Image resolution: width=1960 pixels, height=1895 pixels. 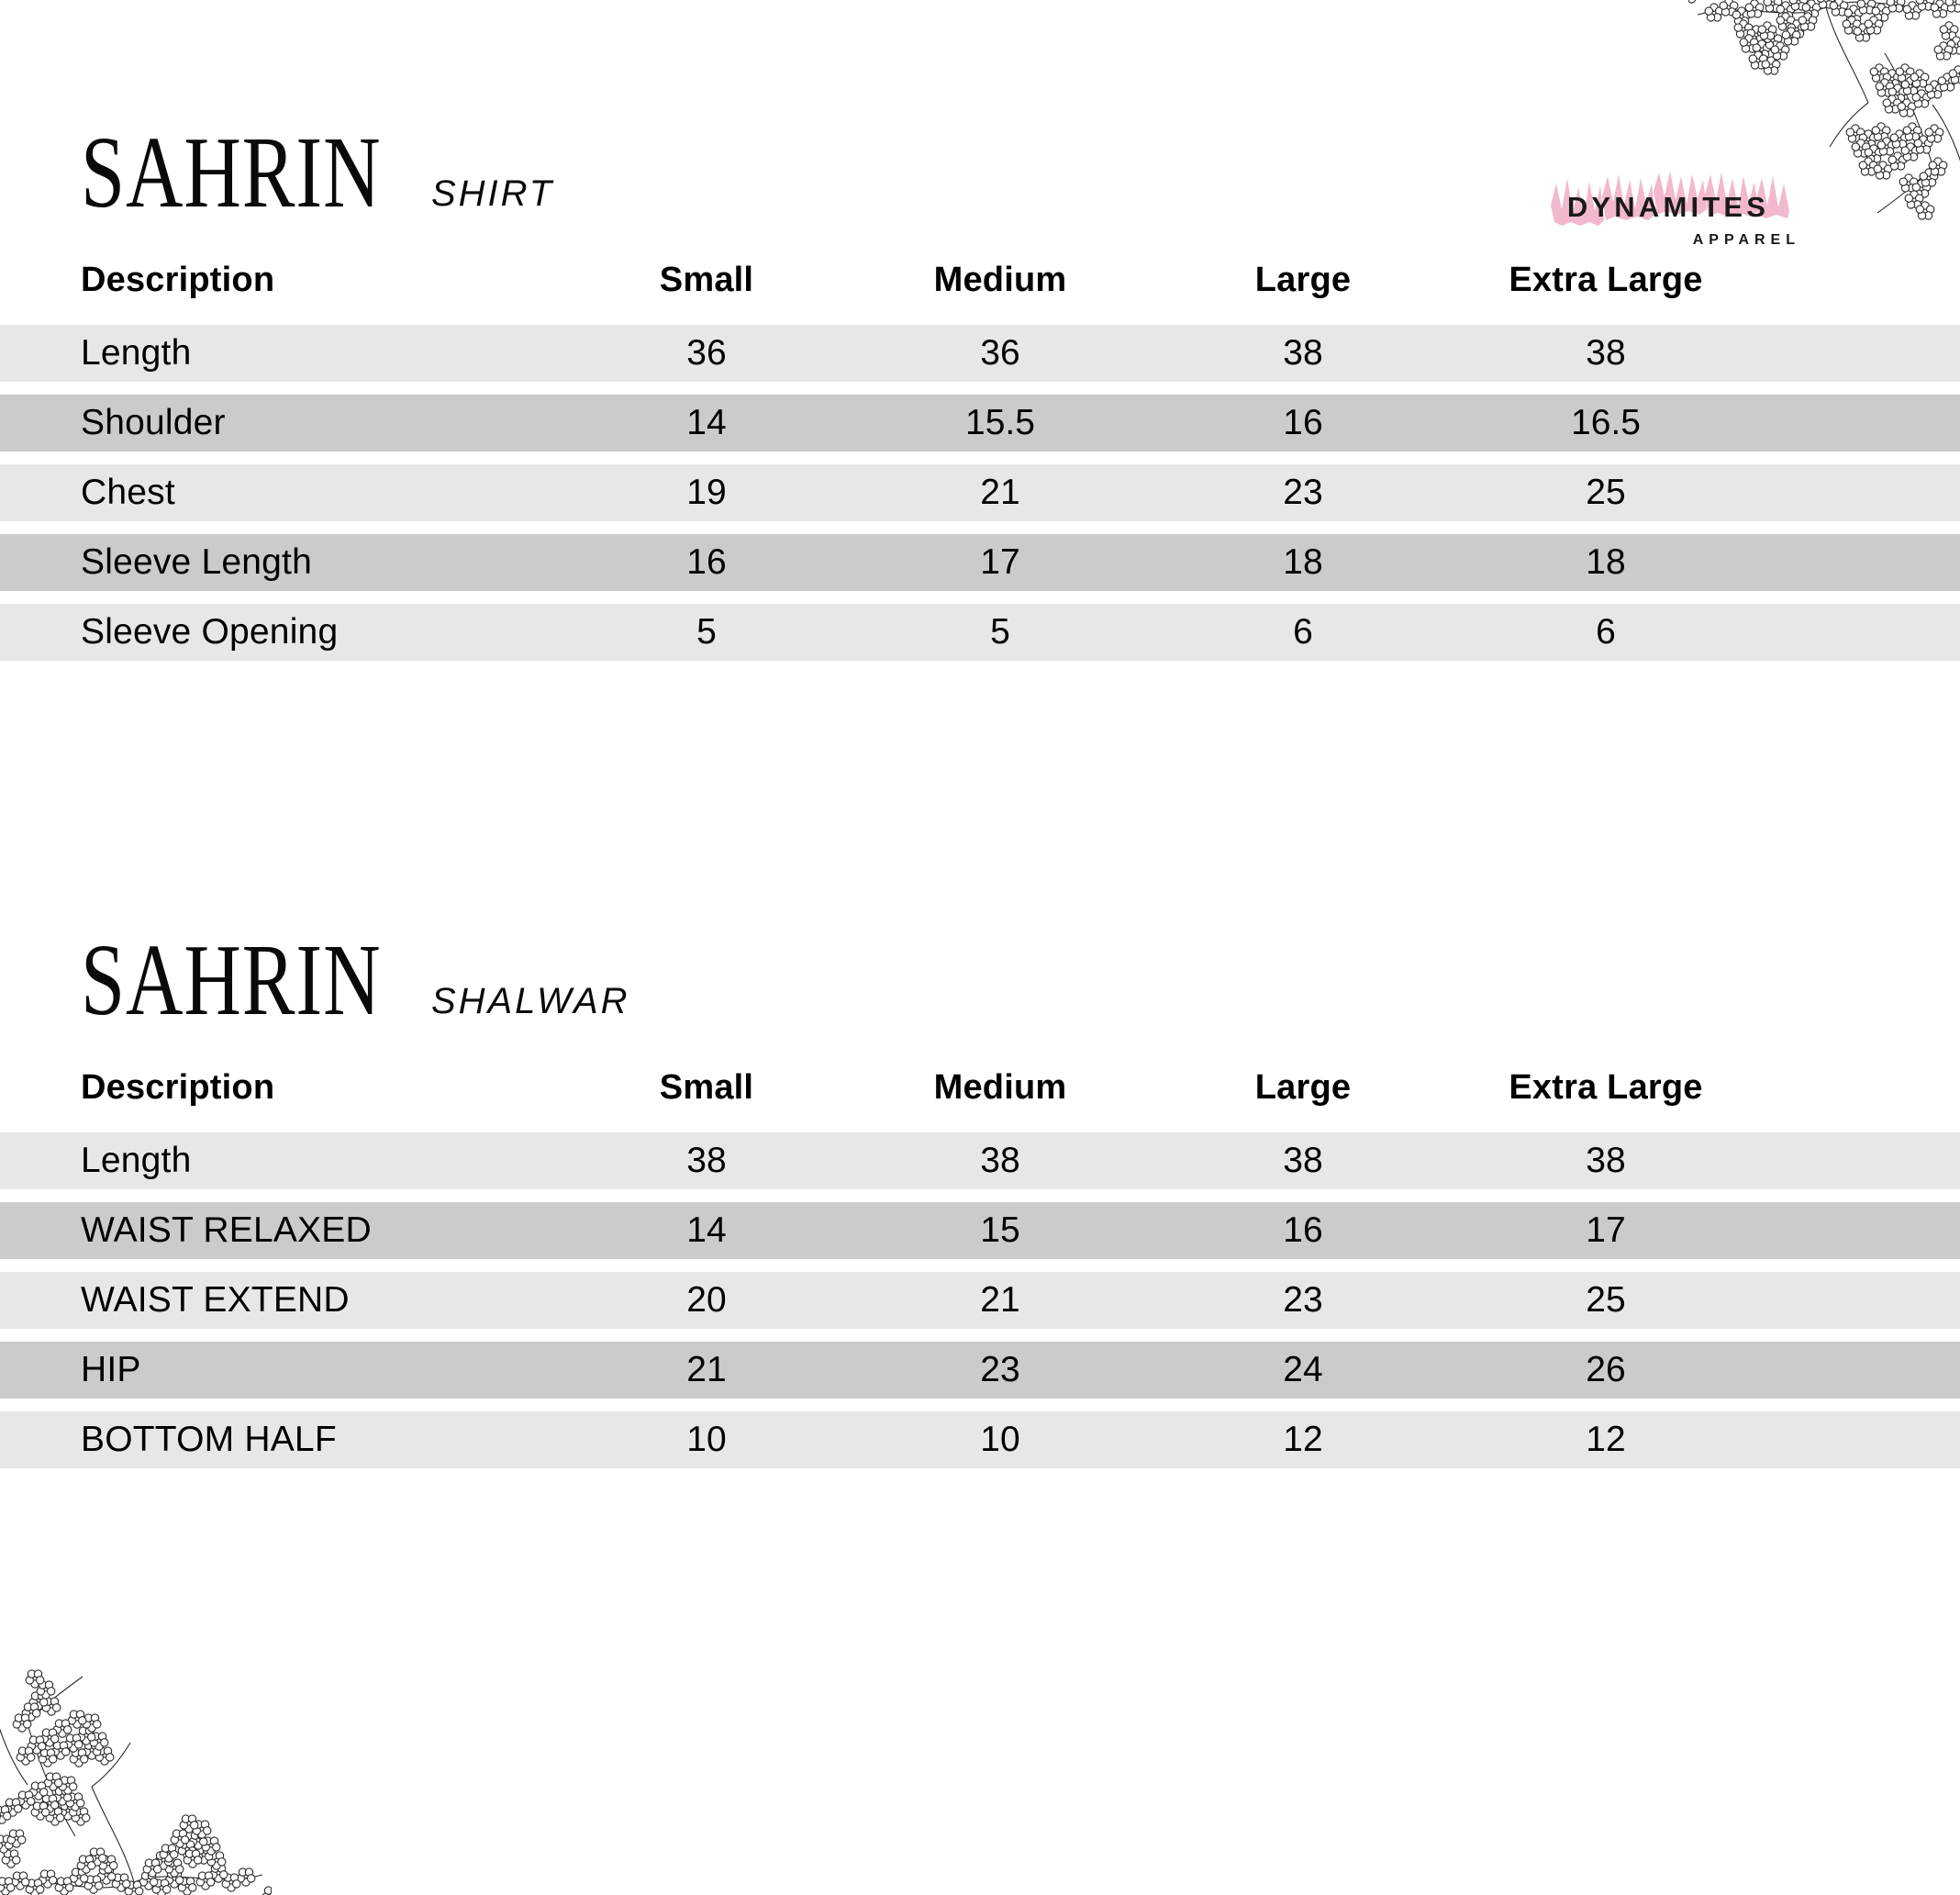 I want to click on row-label: BOTTOM HALF, so click(x=209, y=1439).